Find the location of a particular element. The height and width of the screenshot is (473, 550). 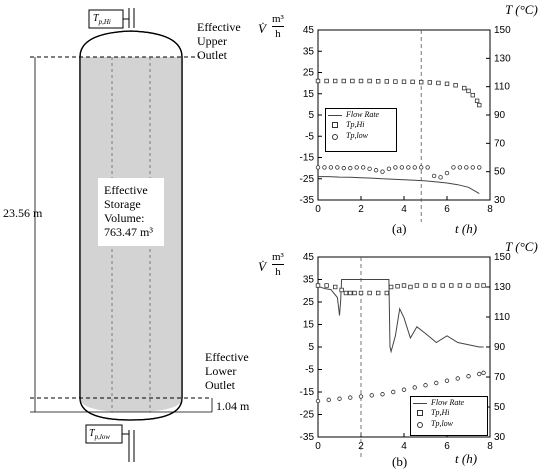

y-left-tick-label: 15 is located at coordinates (309, 325).